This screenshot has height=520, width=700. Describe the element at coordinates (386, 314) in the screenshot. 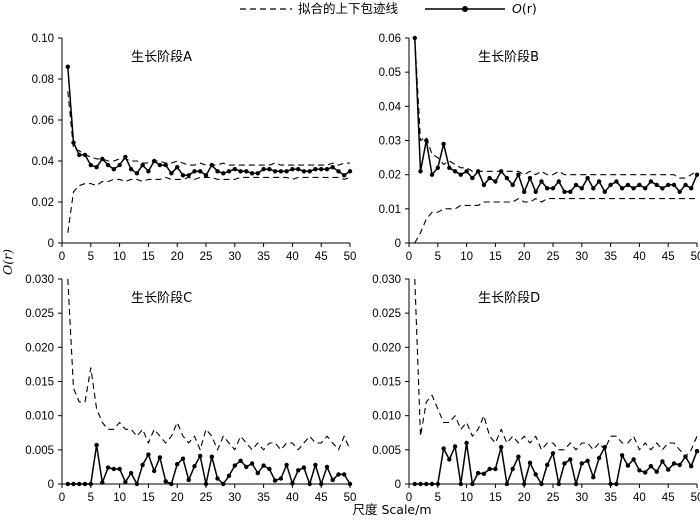

I see `y-tick-label: 0.025` at that location.